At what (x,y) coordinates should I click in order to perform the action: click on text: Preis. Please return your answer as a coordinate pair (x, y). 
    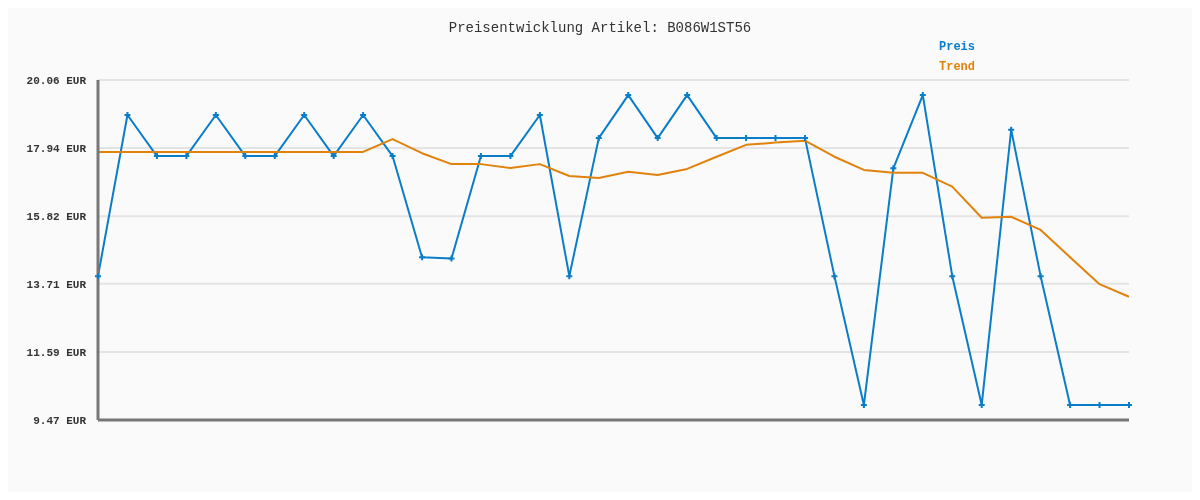
    Looking at the image, I should click on (957, 47).